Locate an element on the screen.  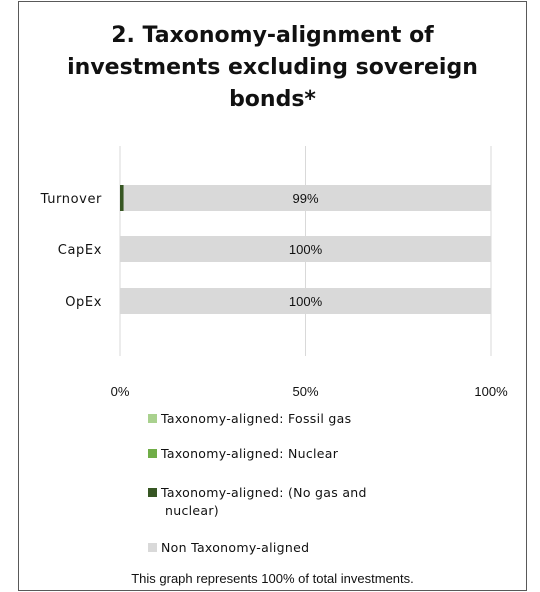
legend-item-no-gas-nuclear: Taxonomy-aligned: (No gas and nuclear) is located at coordinates (286, 502).